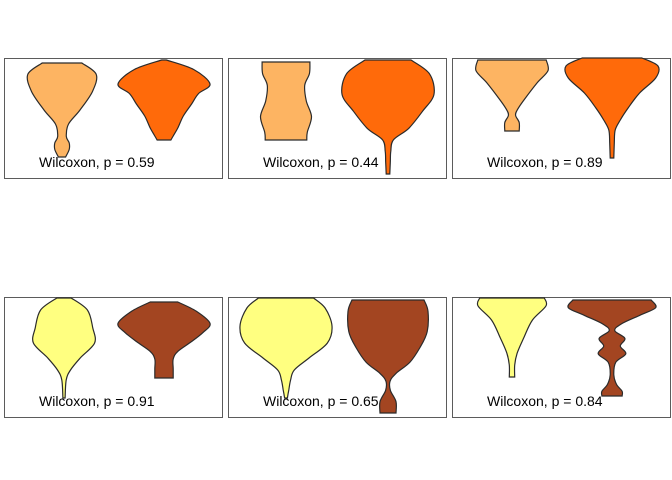 The image size is (672, 480). Describe the element at coordinates (321, 162) in the screenshot. I see `wilcoxon-annotation: Wilcoxon, p = 0.44` at that location.